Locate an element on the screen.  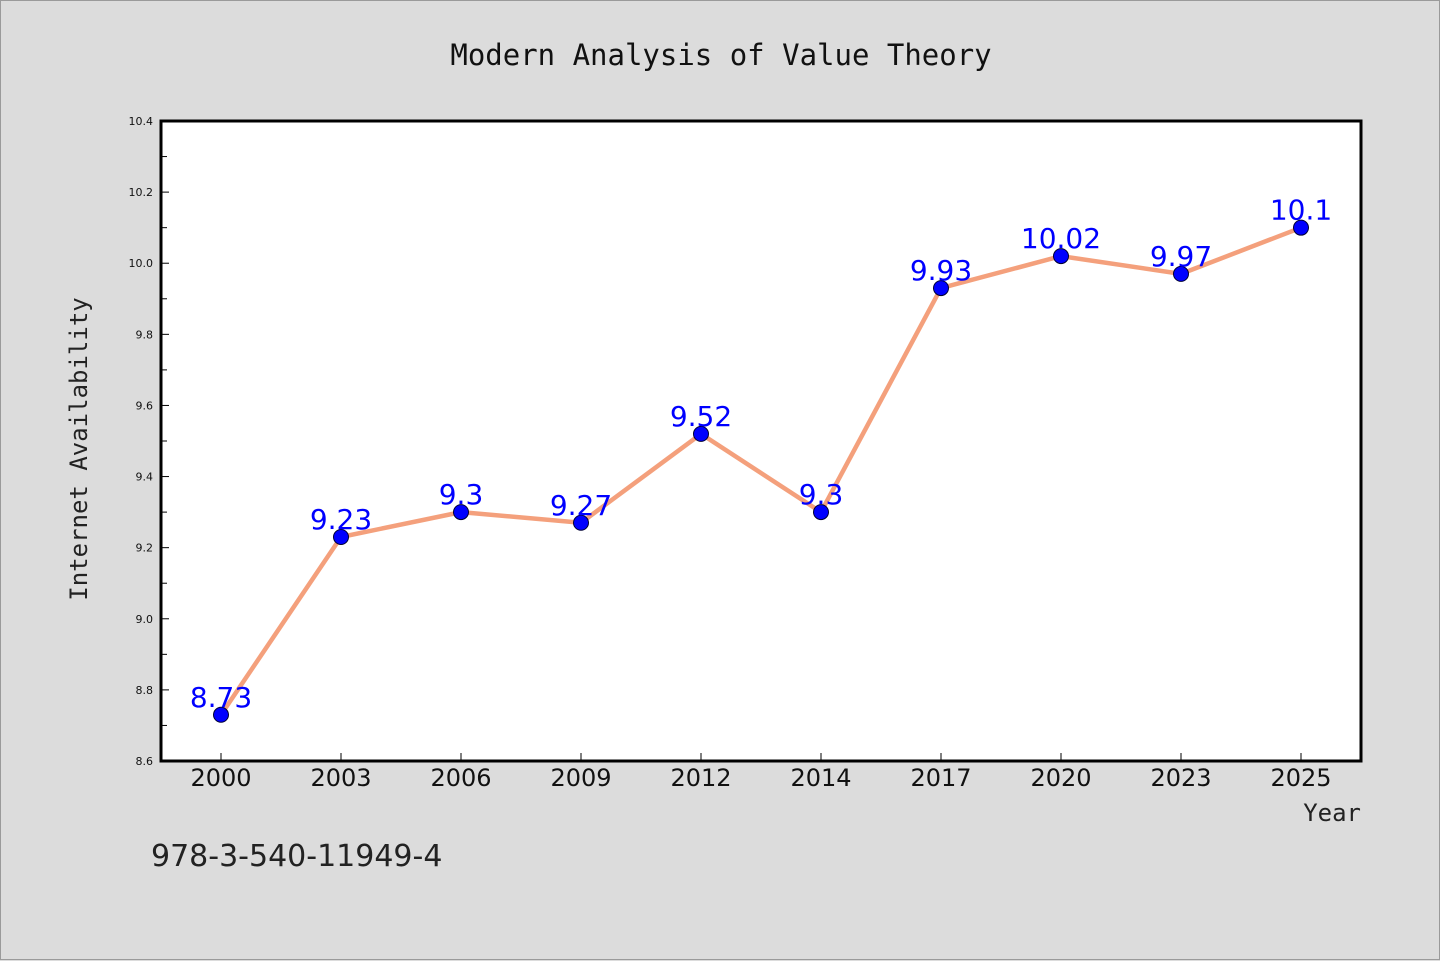
x-tick-label: 2003 is located at coordinates (340, 778).